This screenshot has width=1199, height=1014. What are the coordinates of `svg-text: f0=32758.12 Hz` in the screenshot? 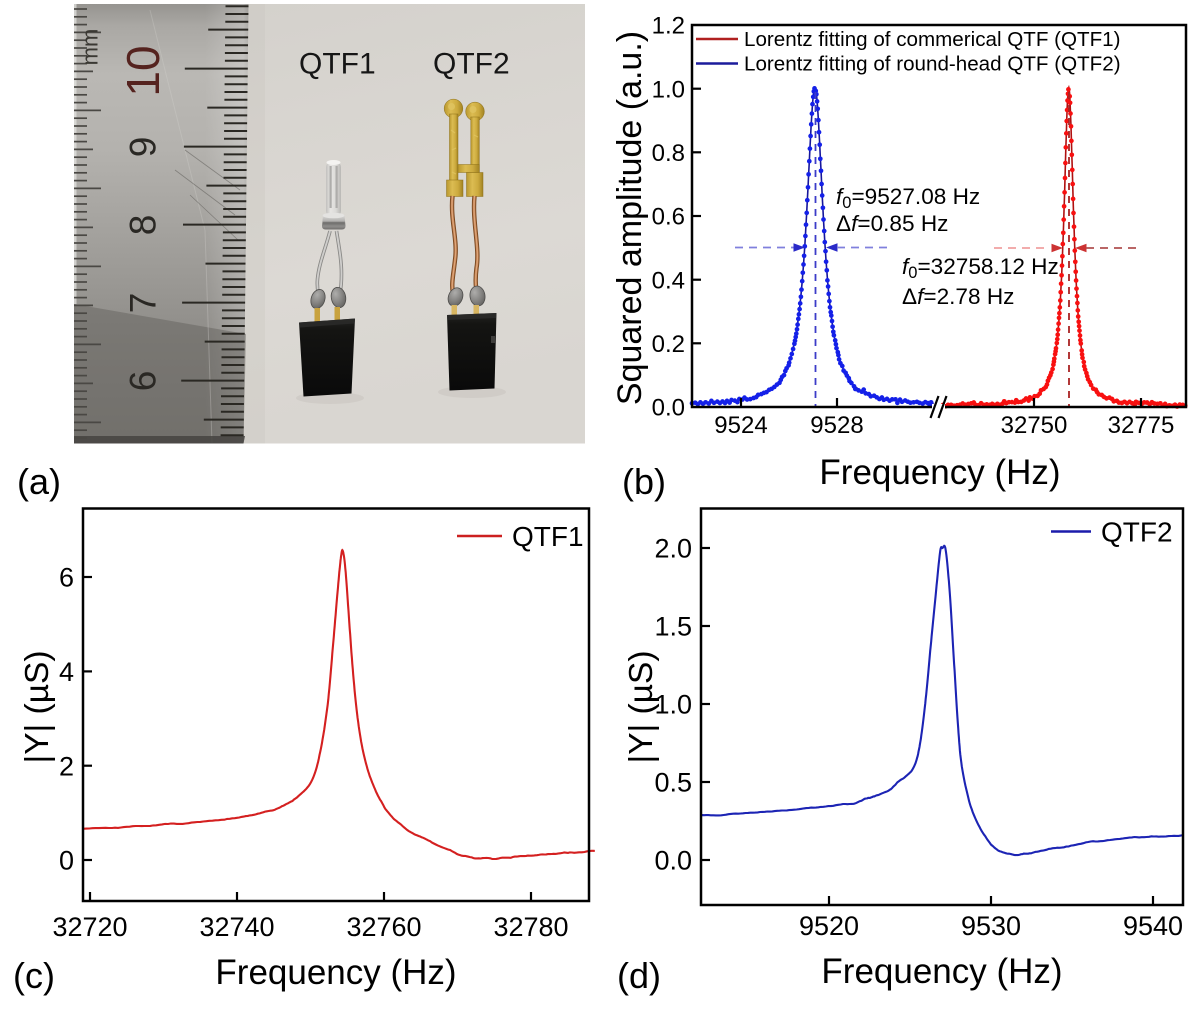 It's located at (980, 268).